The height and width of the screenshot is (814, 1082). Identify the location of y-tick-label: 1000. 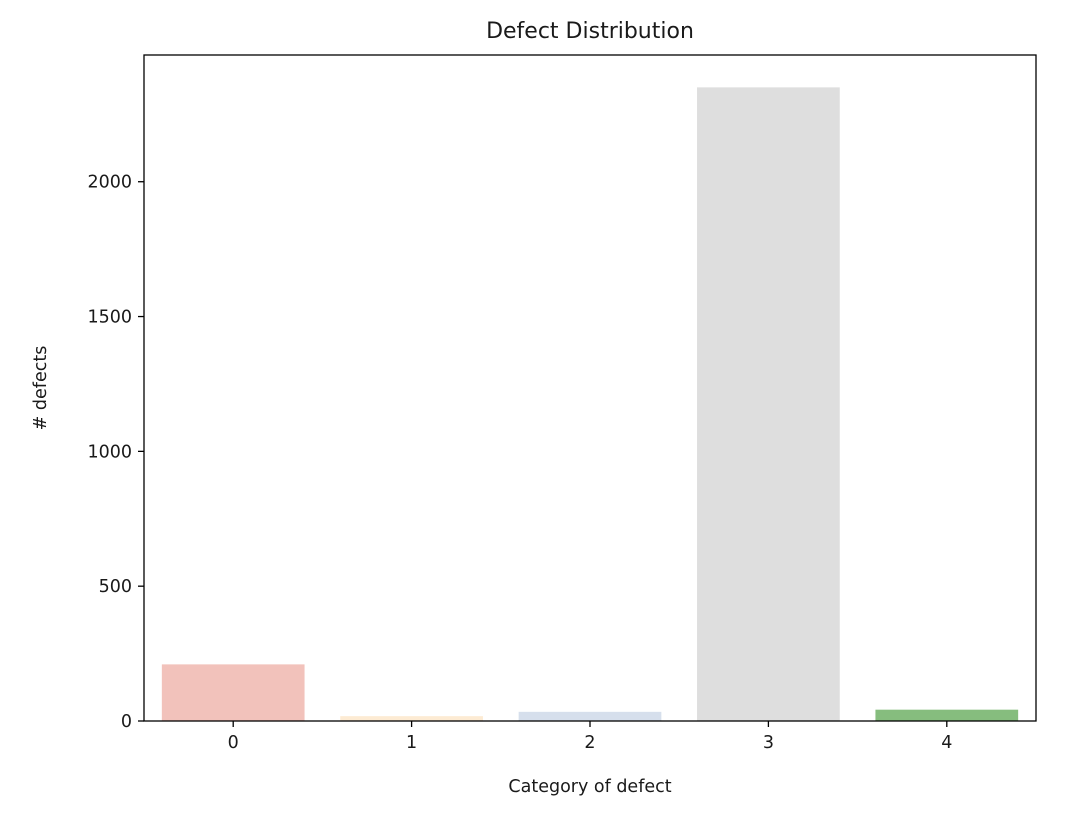
(109, 452).